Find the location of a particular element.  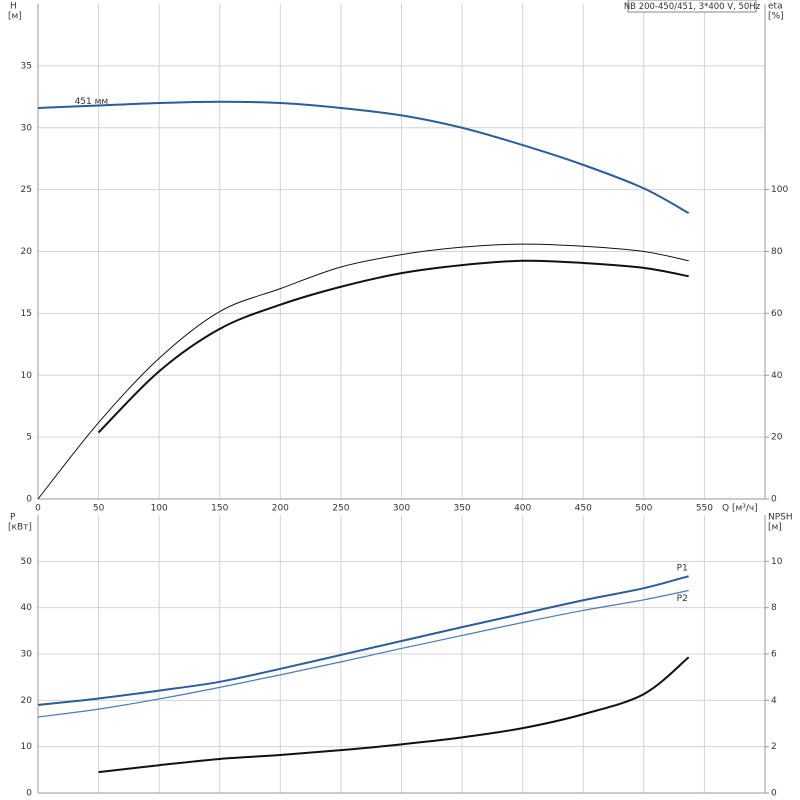

series-label: 451 мм is located at coordinates (92, 102).